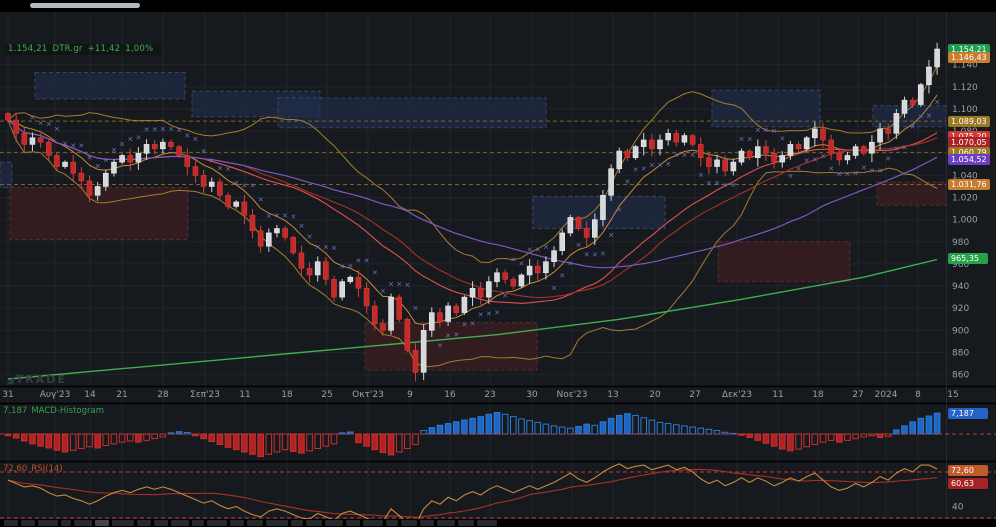 This screenshot has width=996, height=527. Describe the element at coordinates (971, 265) in the screenshot. I see `price-axis` at that location.